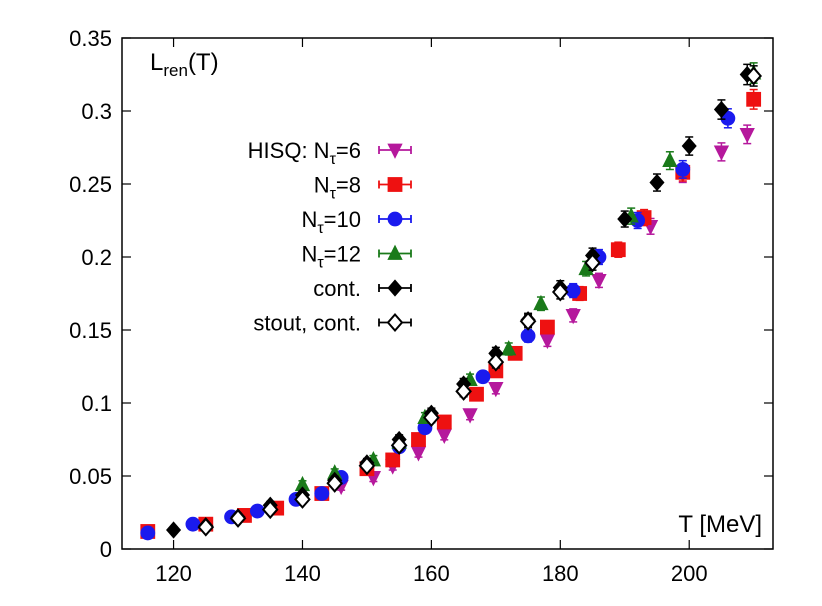  What do you see at coordinates (363, 188) in the screenshot?
I see `legend-entry: Nτ=8` at bounding box center [363, 188].